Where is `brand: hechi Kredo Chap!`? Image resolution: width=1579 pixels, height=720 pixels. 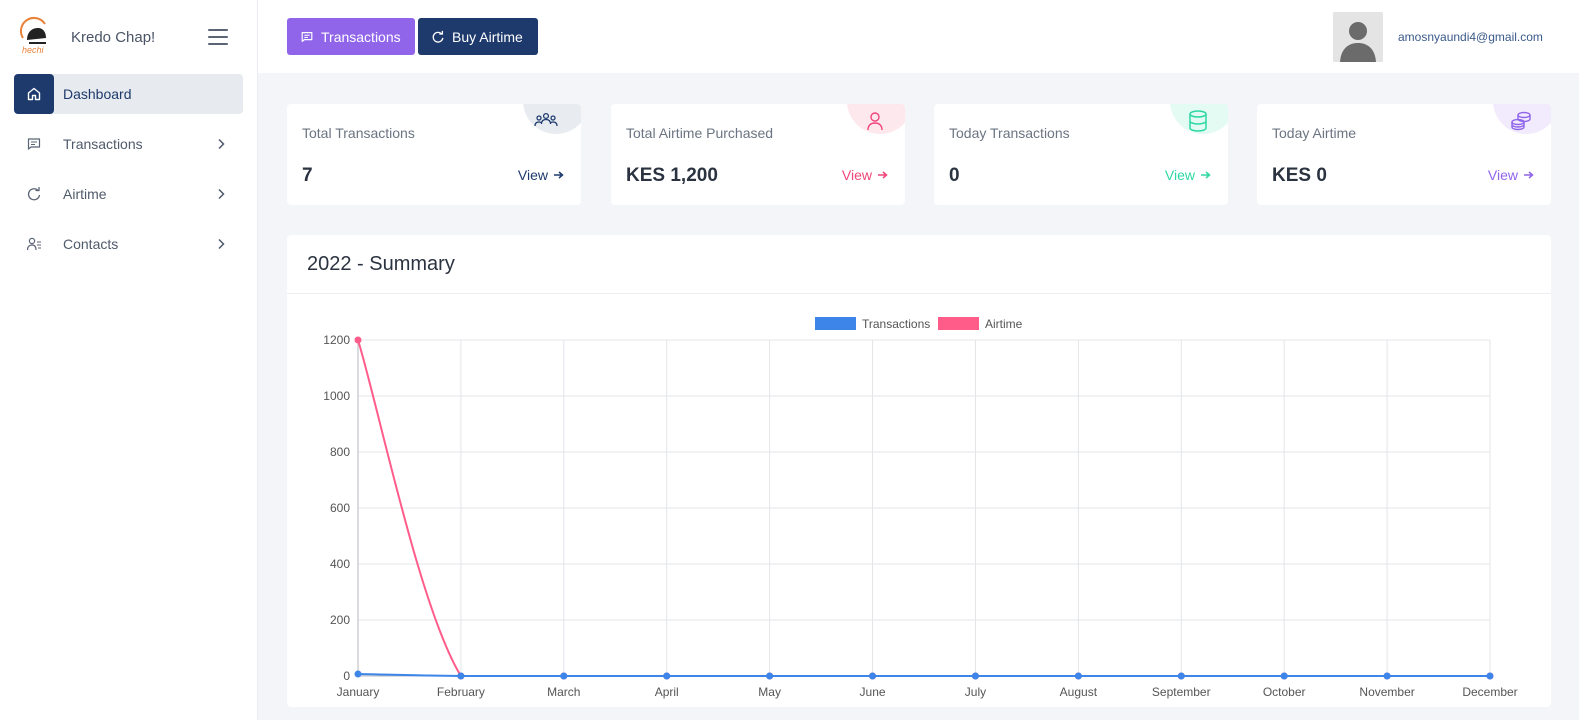
brand: hechi Kredo Chap! is located at coordinates (129, 37).